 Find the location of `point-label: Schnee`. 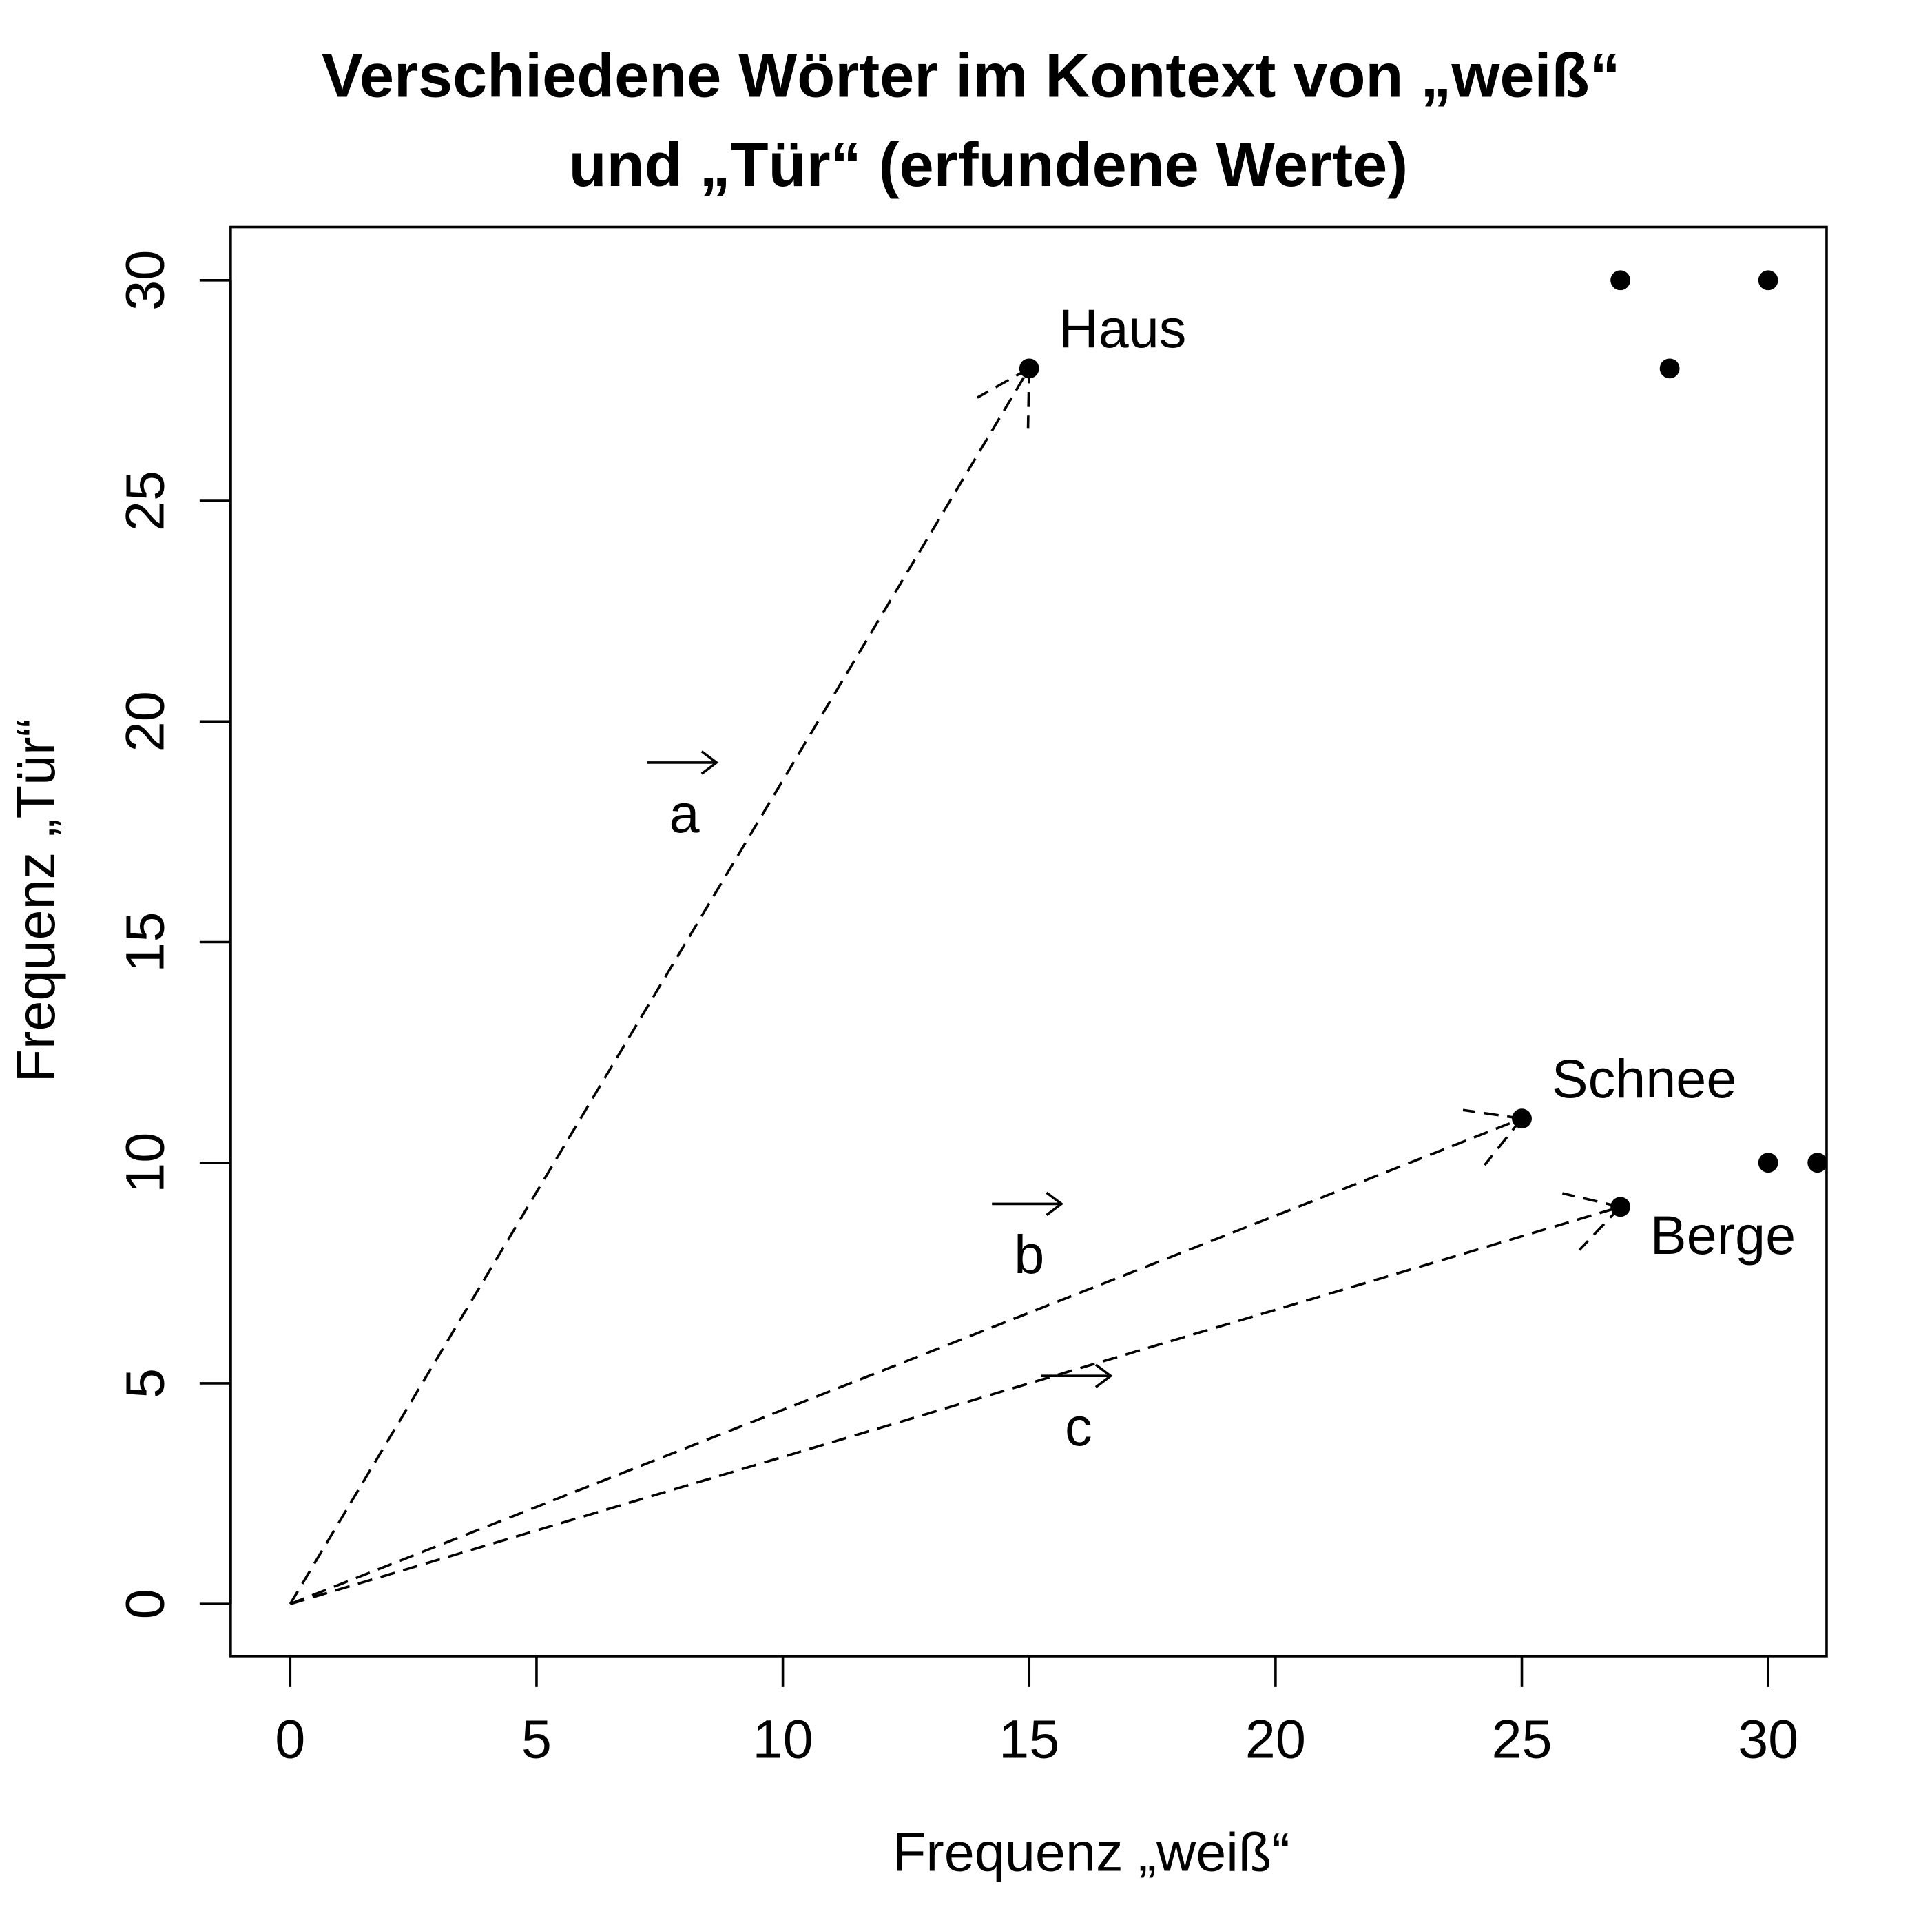

point-label: Schnee is located at coordinates (1644, 1078).